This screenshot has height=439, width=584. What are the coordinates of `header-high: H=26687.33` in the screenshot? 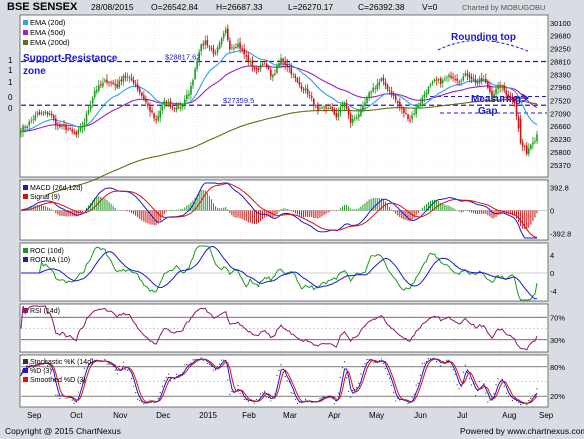 It's located at (239, 7).